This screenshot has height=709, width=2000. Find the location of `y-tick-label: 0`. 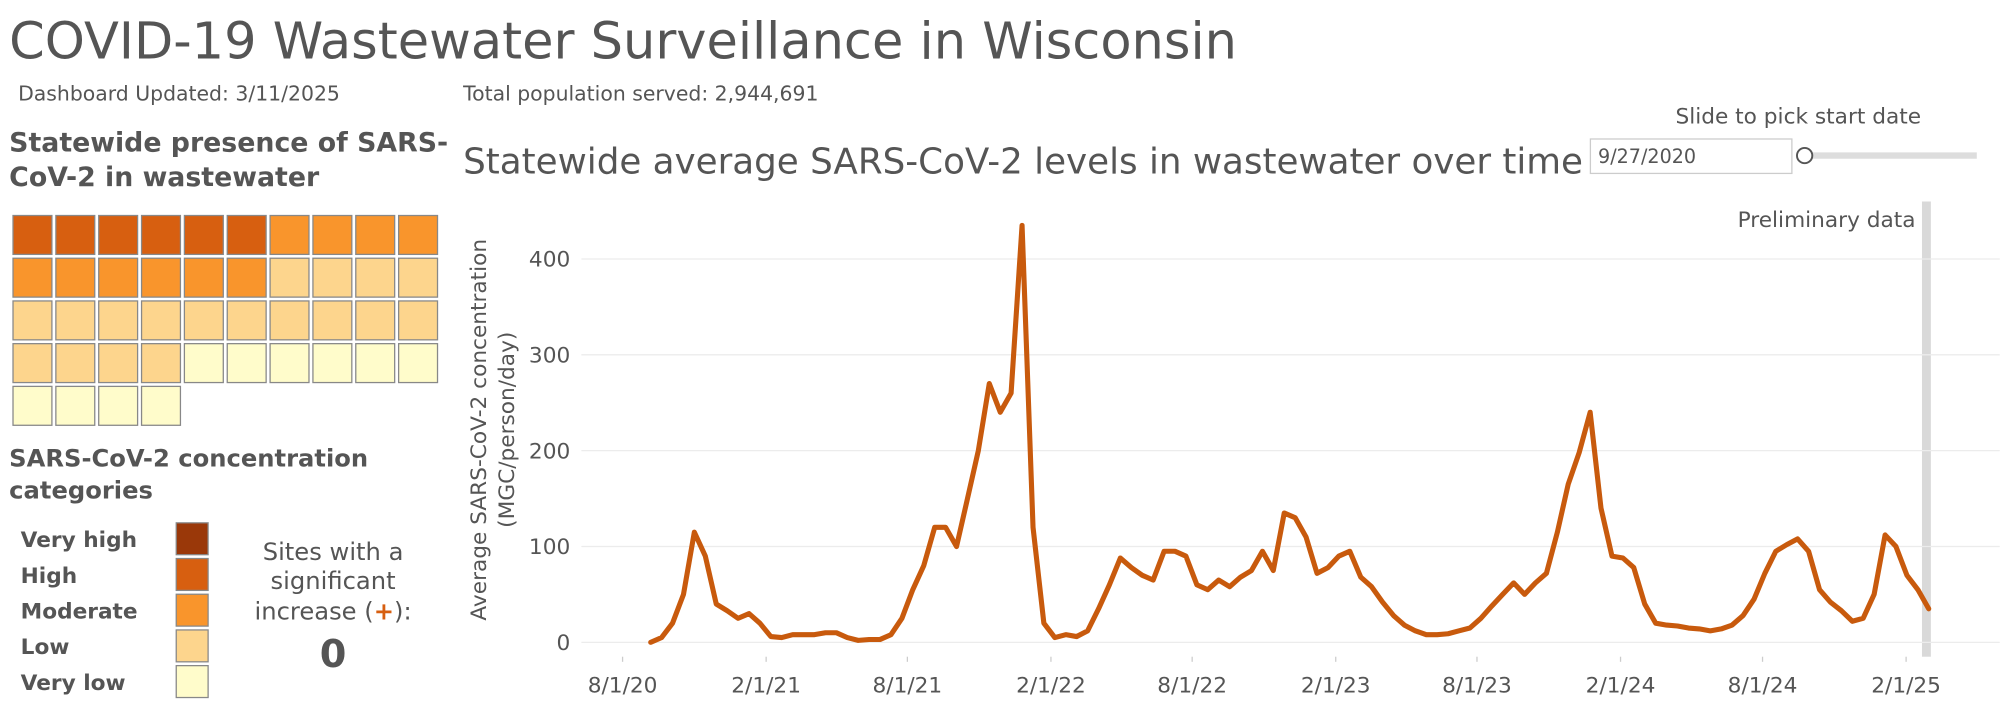

y-tick-label: 0 is located at coordinates (563, 643).